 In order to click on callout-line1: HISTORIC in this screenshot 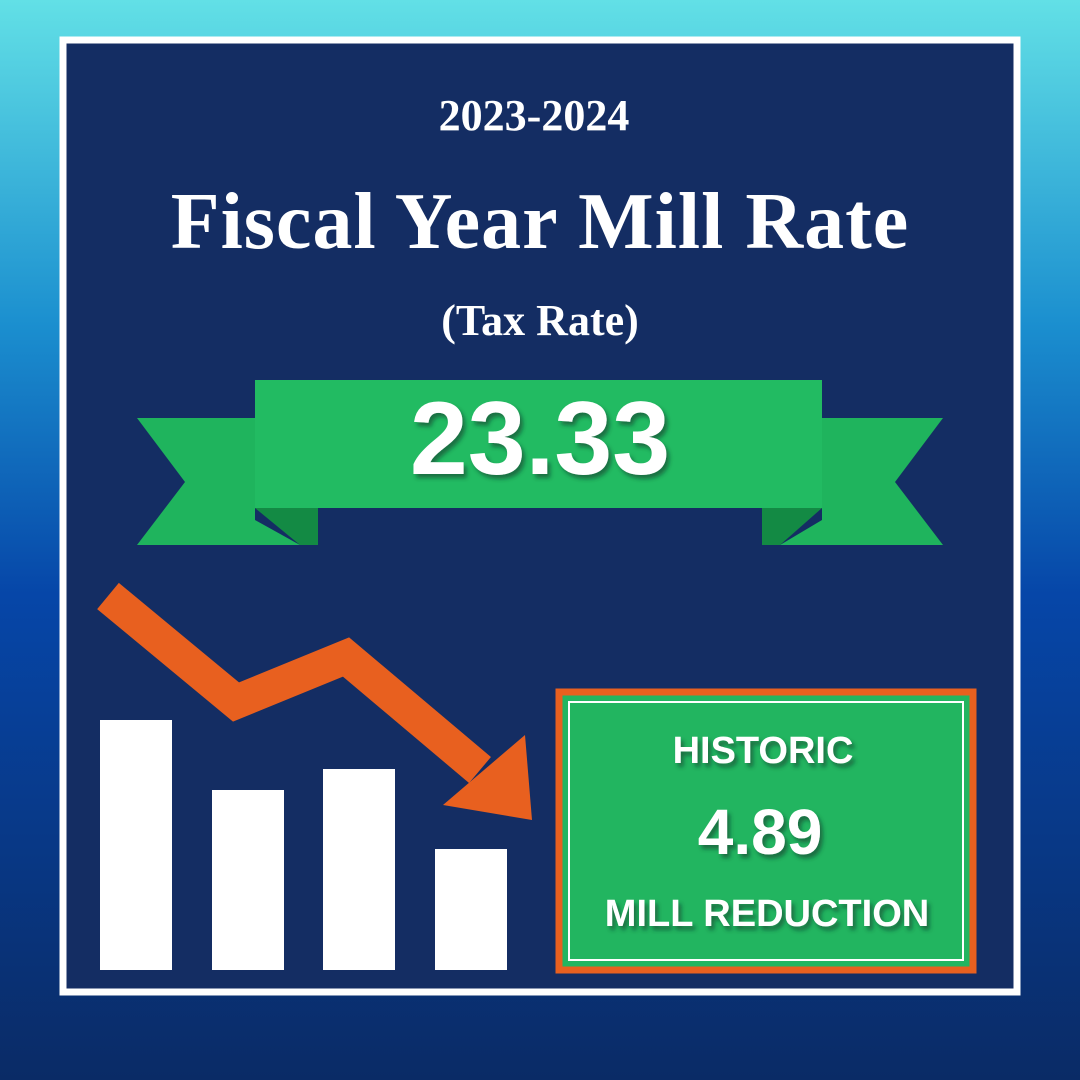, I will do `click(763, 751)`.